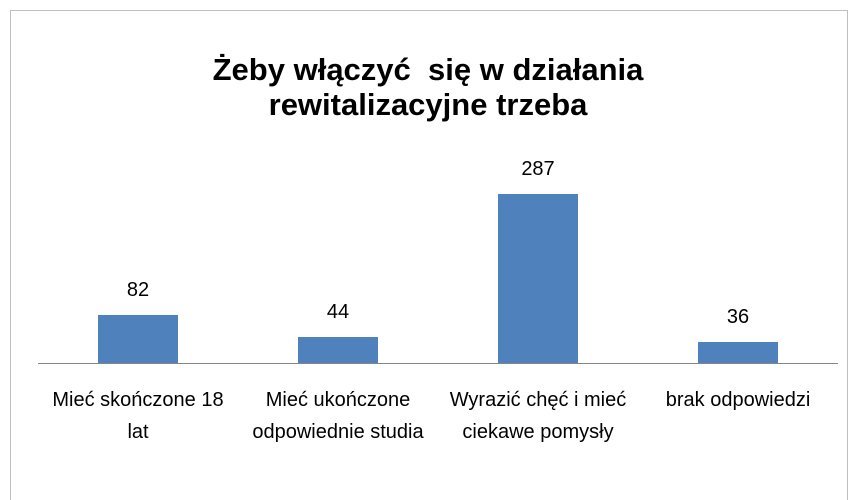 This screenshot has width=853, height=500. Describe the element at coordinates (538, 169) in the screenshot. I see `data-label: 287` at that location.